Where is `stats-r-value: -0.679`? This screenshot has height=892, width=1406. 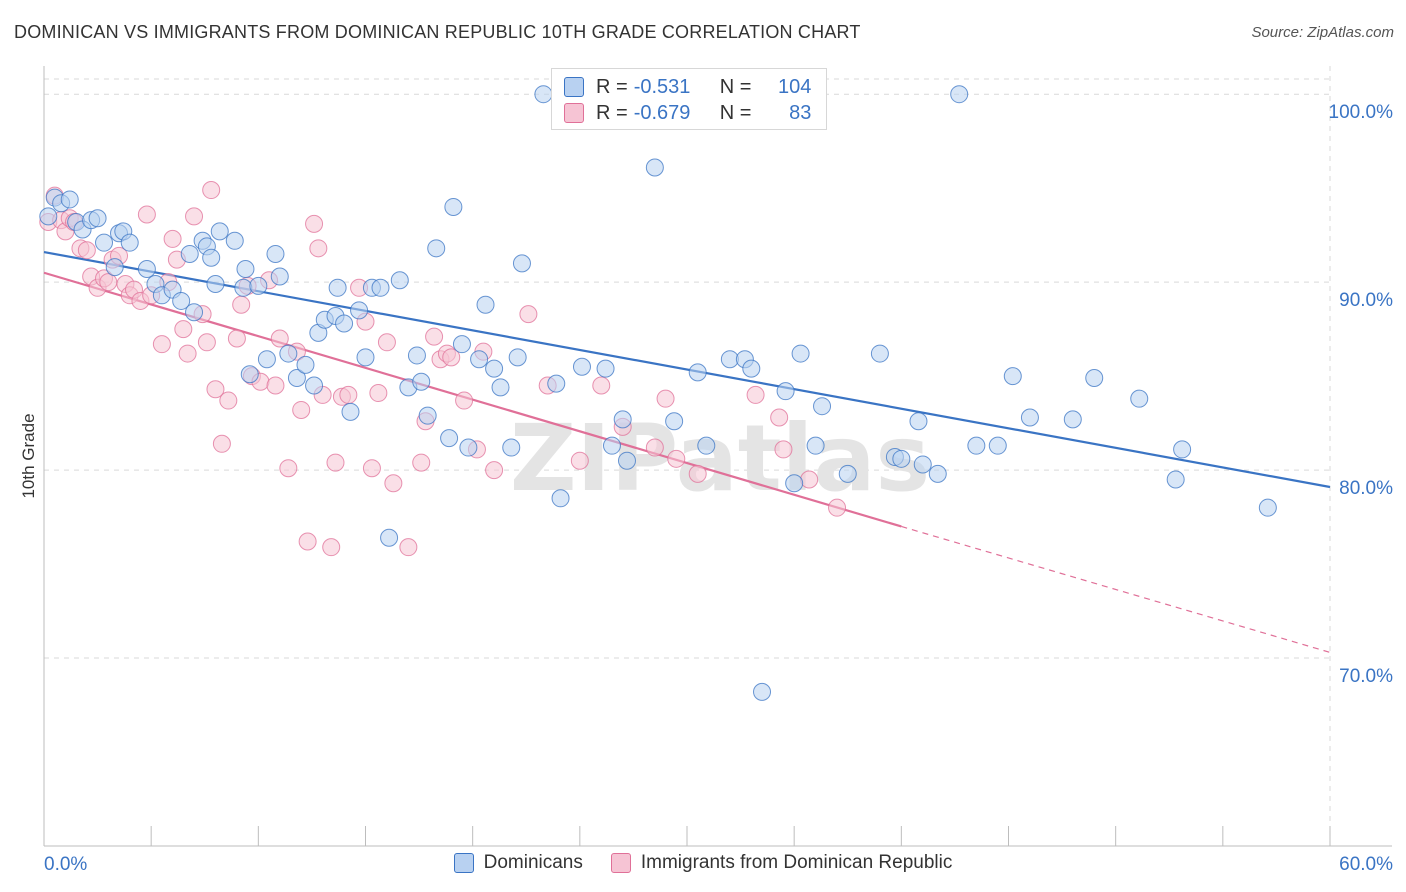 stats-r-value: -0.679 is located at coordinates (662, 112).